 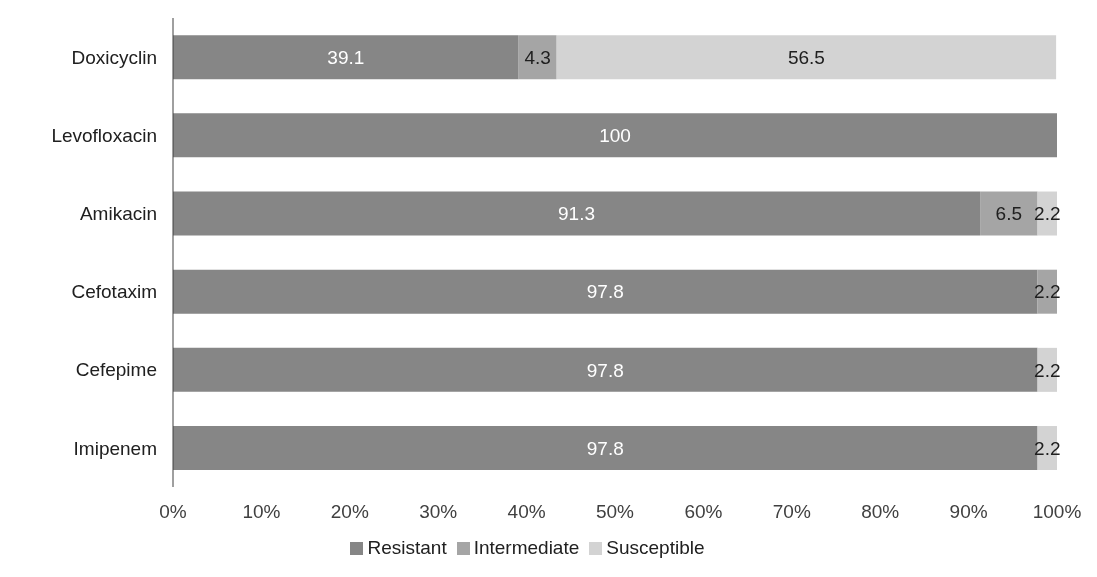 I want to click on legend-label: Resistant, so click(x=407, y=547).